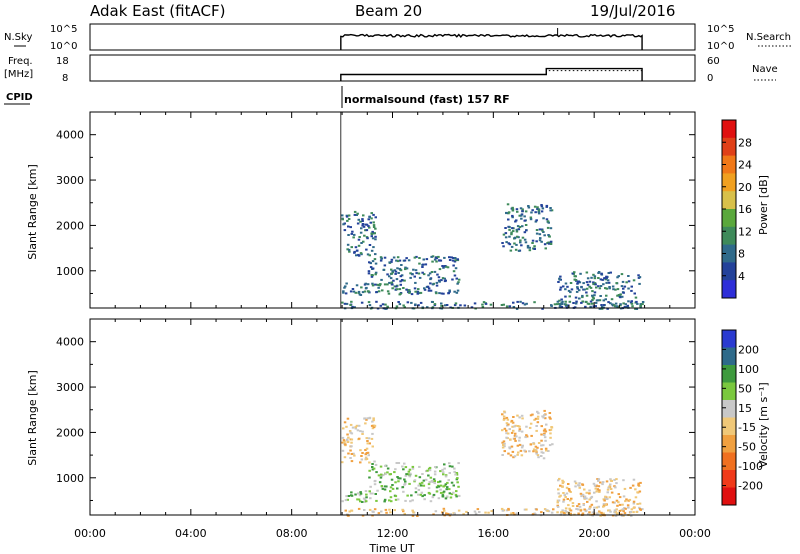 Image resolution: width=800 pixels, height=554 pixels. What do you see at coordinates (70, 342) in the screenshot?
I see `ytick-label: 4000` at bounding box center [70, 342].